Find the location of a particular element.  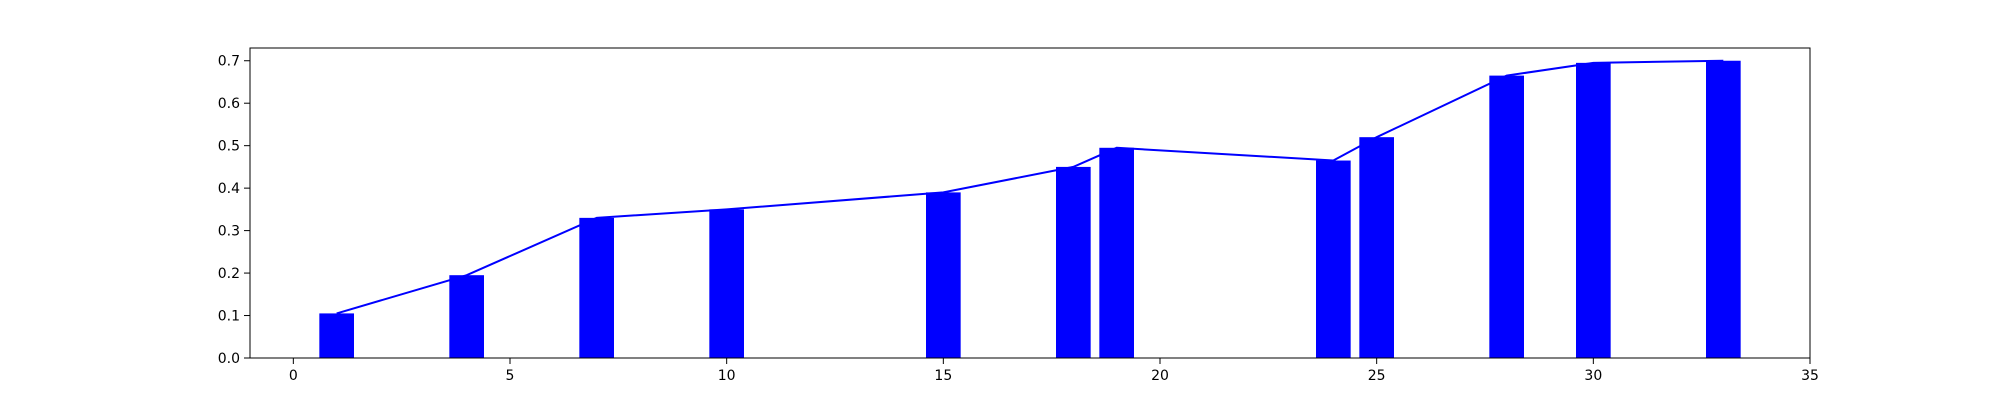

y-tick-label-3: 0.3 is located at coordinates (229, 232).